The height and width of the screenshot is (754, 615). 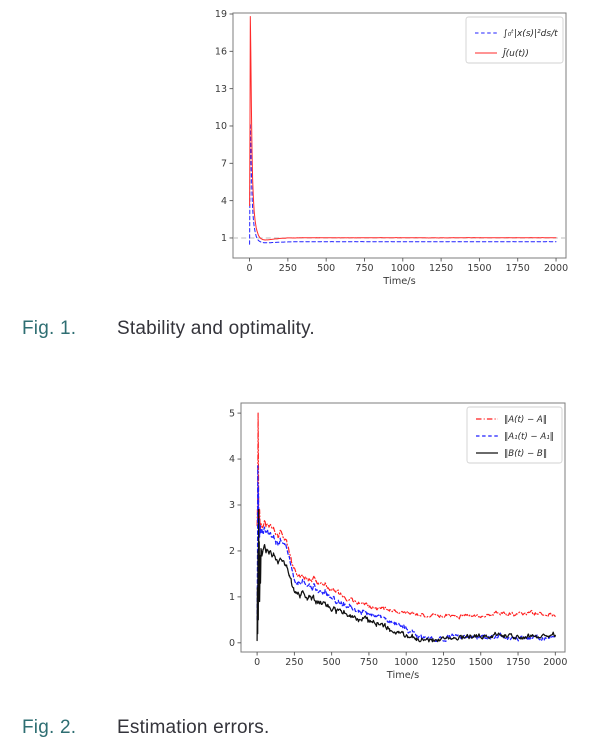 What do you see at coordinates (49, 328) in the screenshot?
I see `figure-1-caption-label: Fig. 1.` at bounding box center [49, 328].